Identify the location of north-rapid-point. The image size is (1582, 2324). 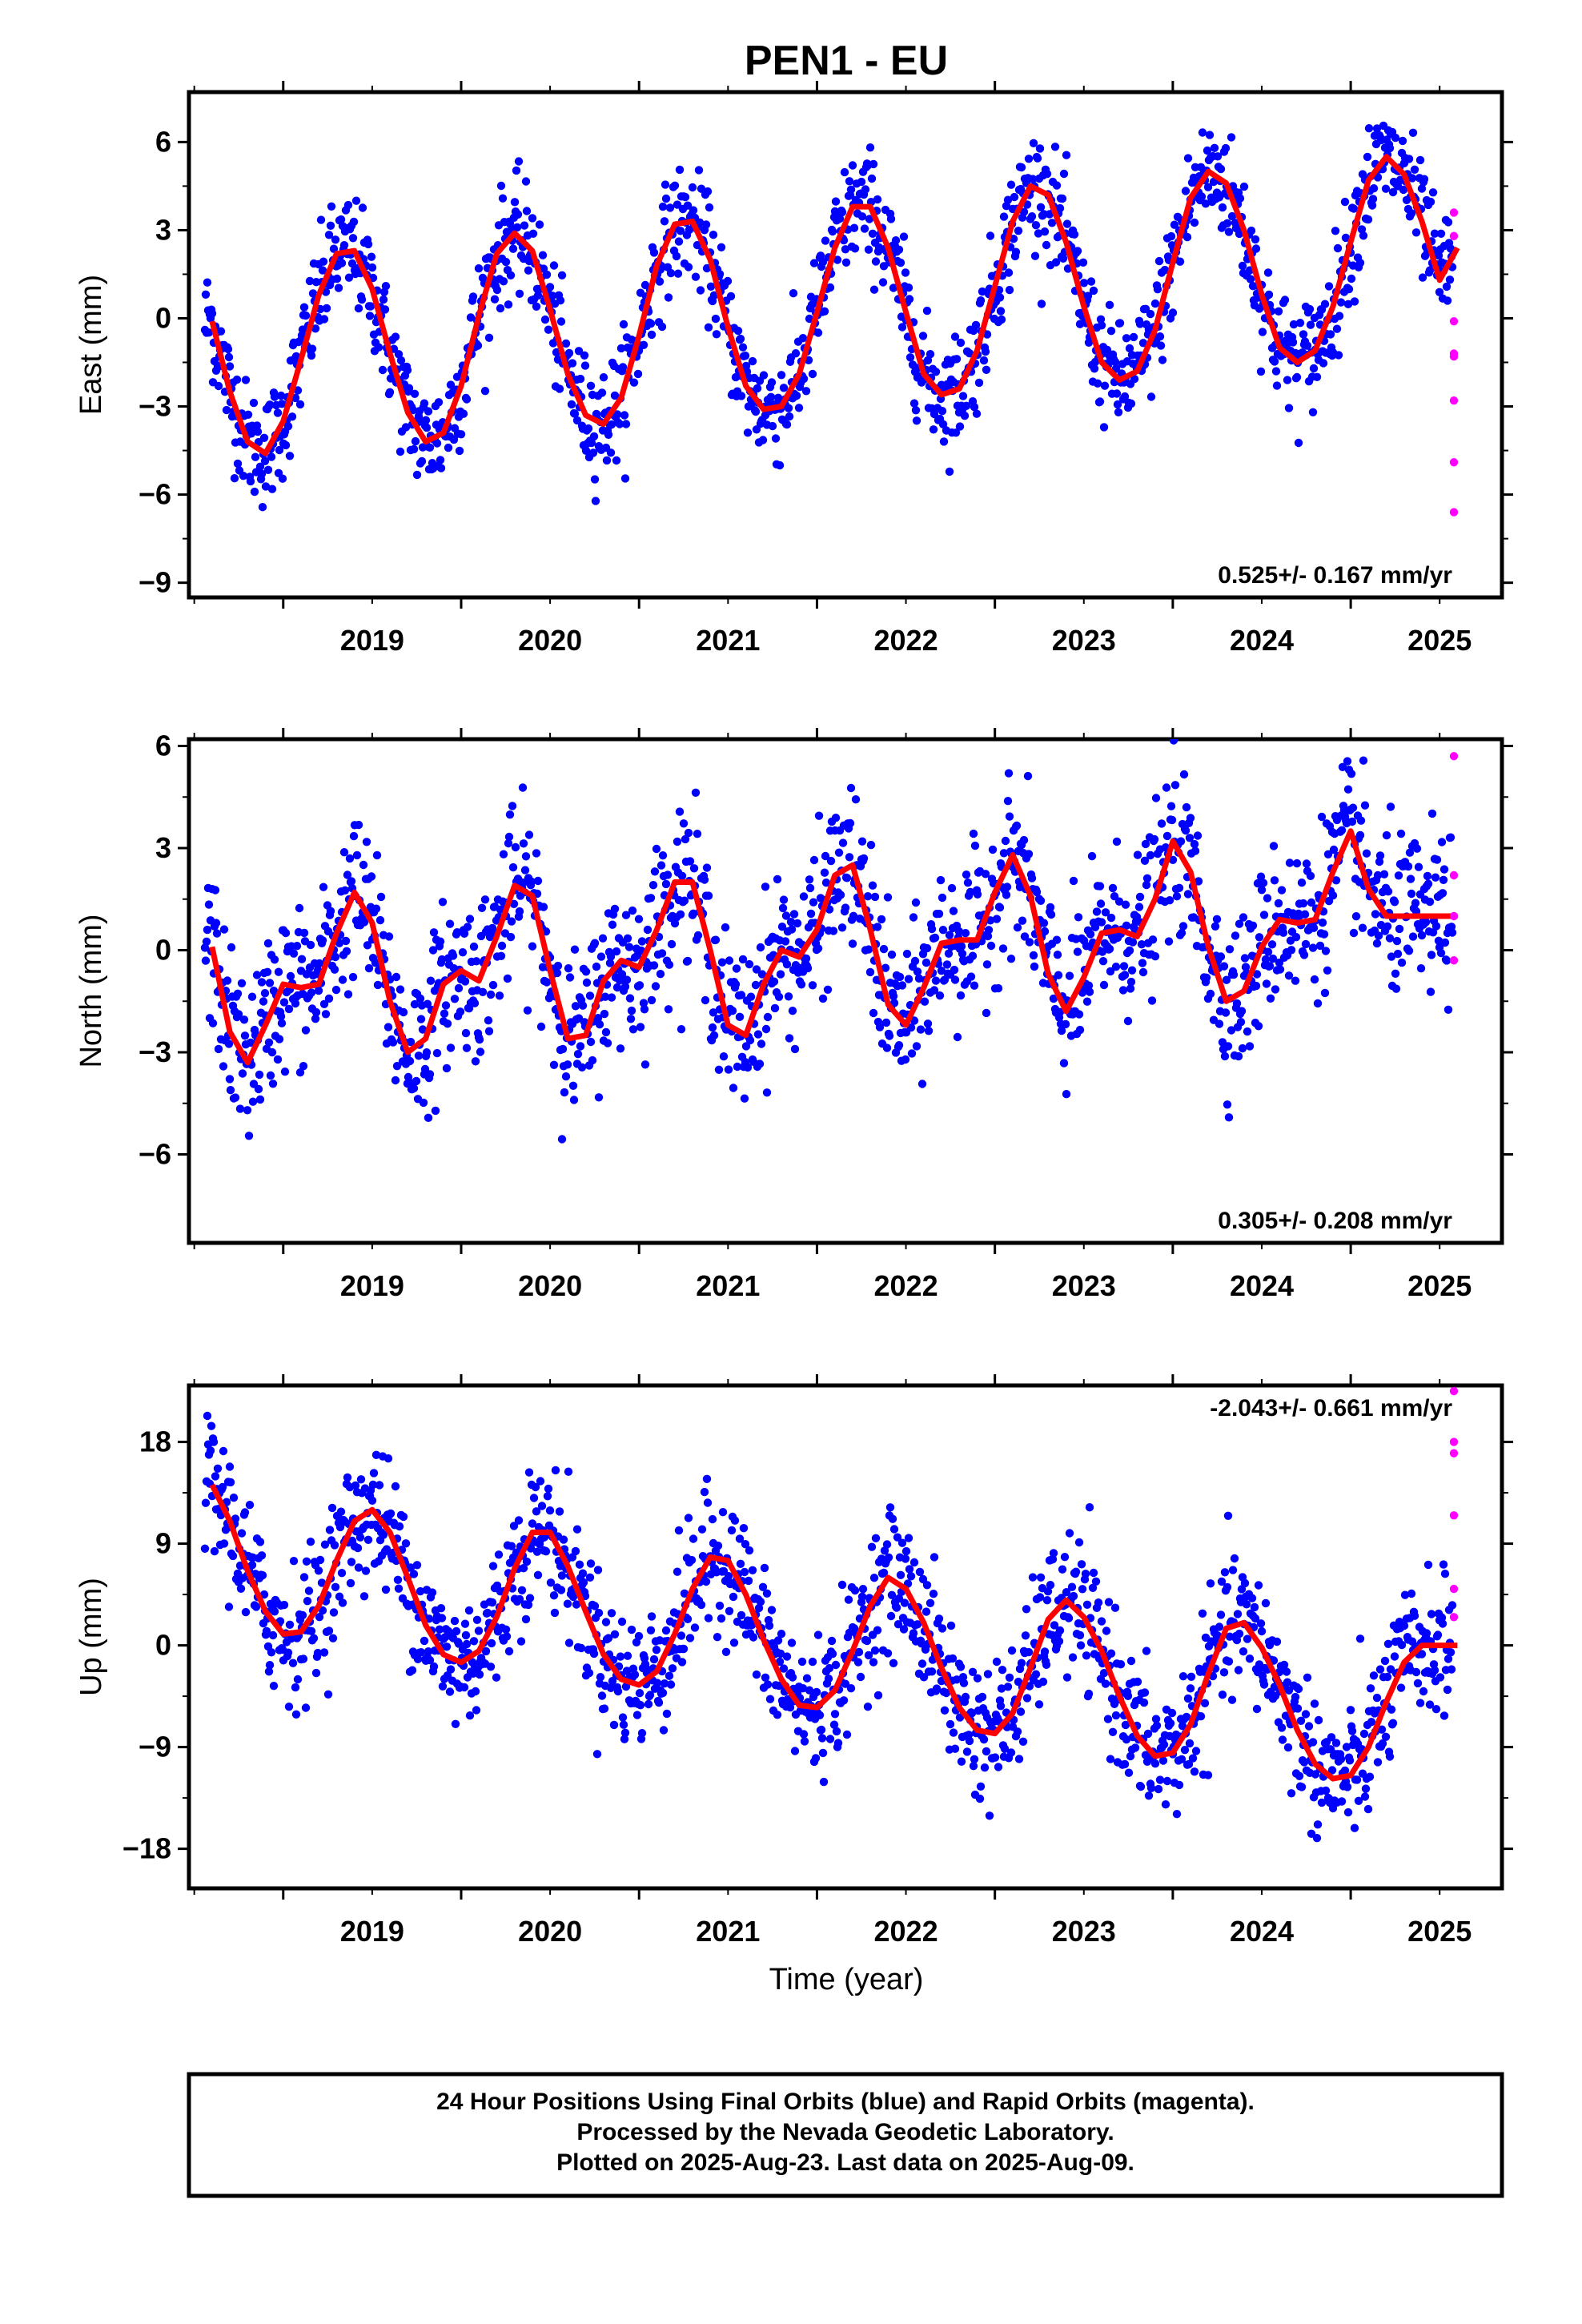
(1454, 875).